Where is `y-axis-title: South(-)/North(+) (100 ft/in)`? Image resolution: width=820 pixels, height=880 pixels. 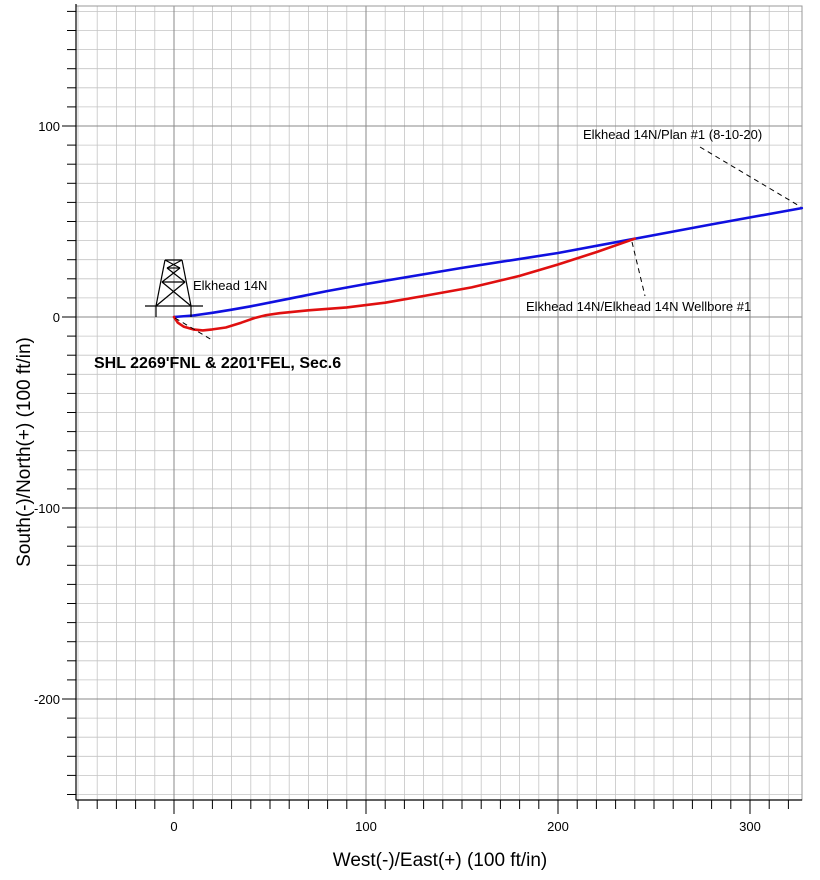
y-axis-title: South(-)/North(+) (100 ft/in) is located at coordinates (24, 452).